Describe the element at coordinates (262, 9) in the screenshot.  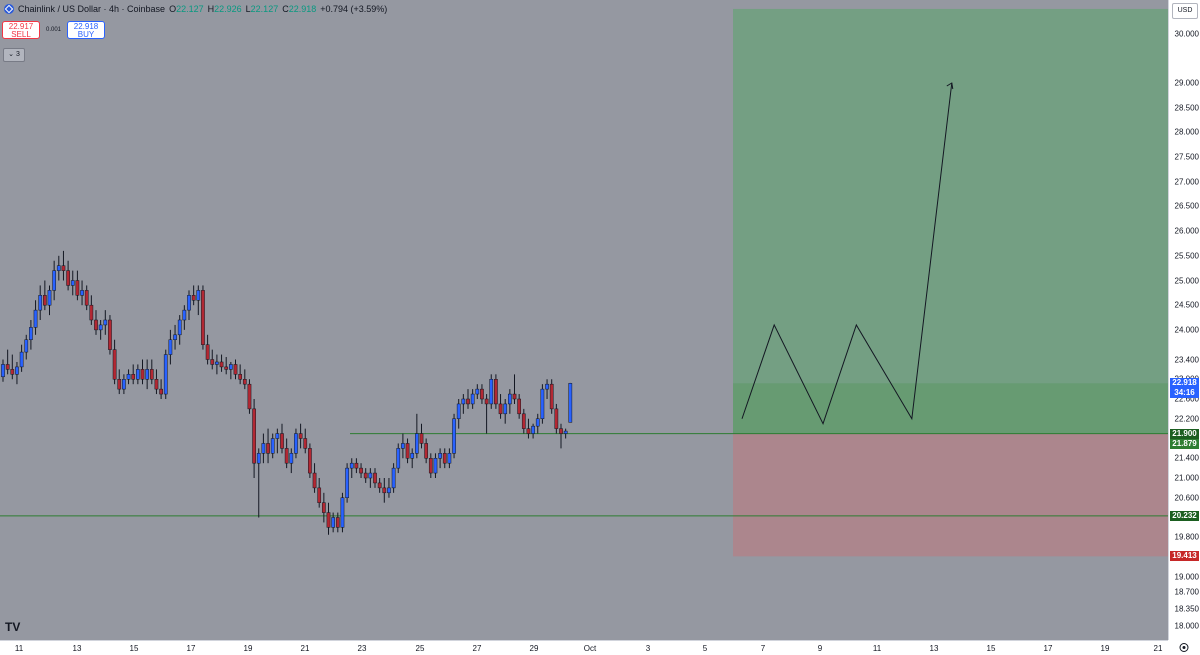
I see `ohlc-low: L22.127` at that location.